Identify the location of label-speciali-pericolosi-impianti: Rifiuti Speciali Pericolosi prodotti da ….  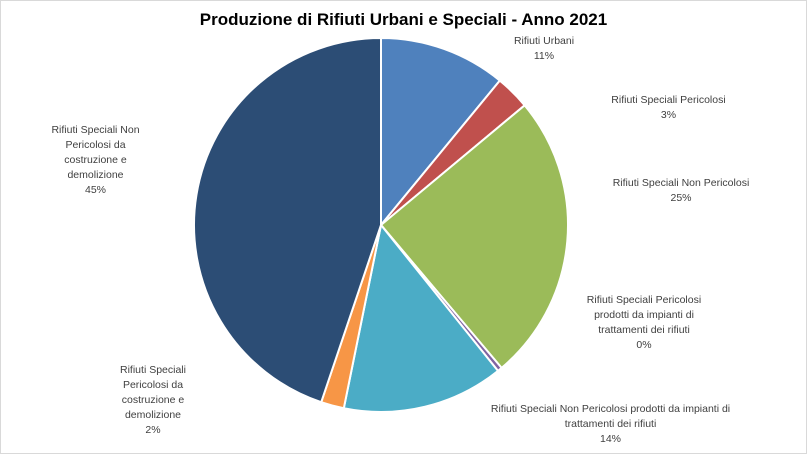
(644, 322).